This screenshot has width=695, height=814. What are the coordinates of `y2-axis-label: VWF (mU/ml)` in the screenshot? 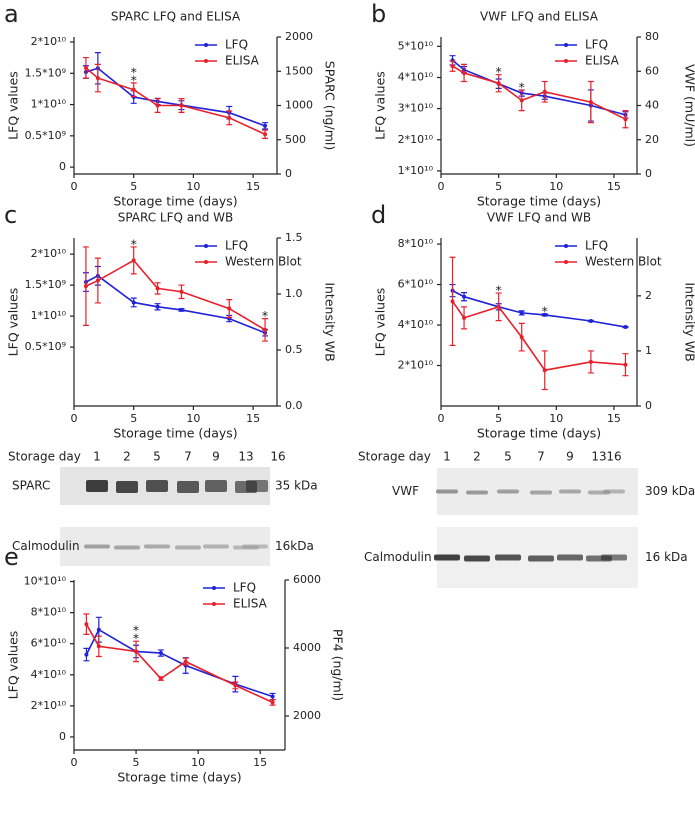 It's located at (689, 105).